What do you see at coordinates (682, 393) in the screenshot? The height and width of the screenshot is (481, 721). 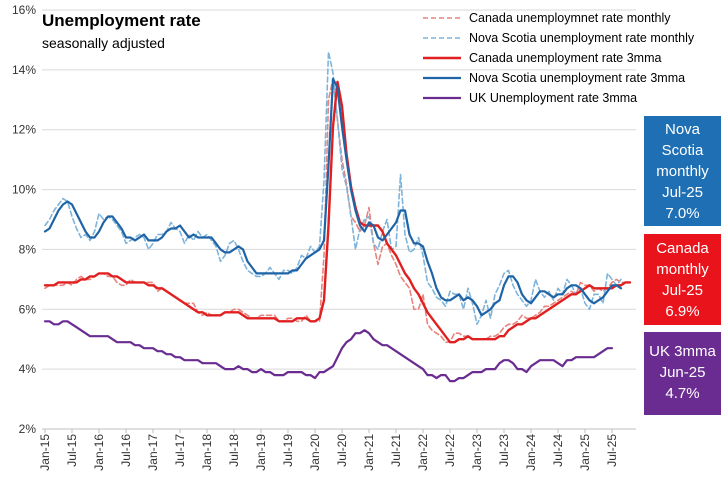 I see `callout-line: 4.7%` at bounding box center [682, 393].